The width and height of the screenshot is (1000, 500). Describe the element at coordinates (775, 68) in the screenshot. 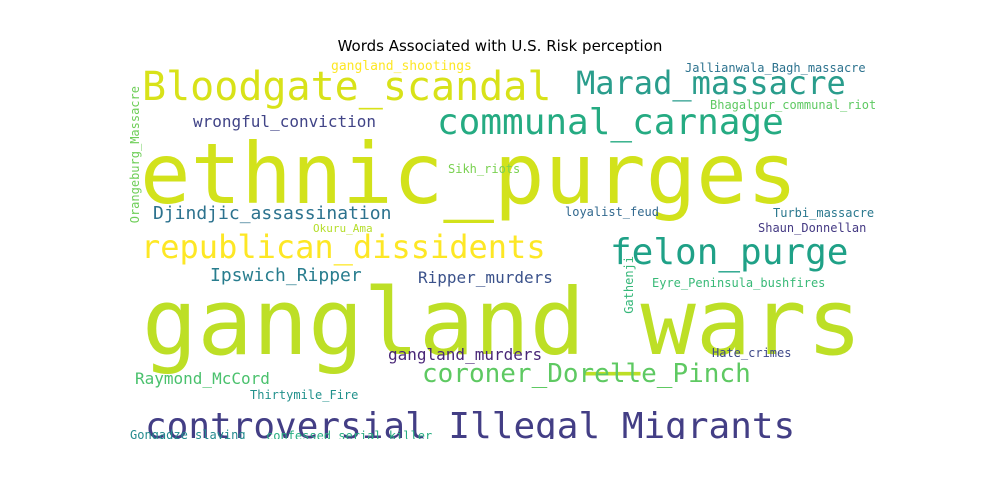

I see `cloud-word: Jallianwala_Bagh_massacre` at that location.